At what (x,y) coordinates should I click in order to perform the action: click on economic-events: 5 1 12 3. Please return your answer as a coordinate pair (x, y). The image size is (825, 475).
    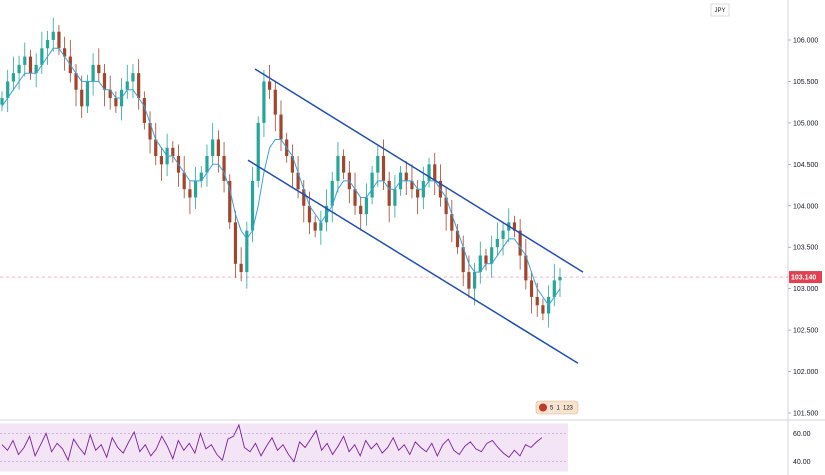
    Looking at the image, I should click on (557, 407).